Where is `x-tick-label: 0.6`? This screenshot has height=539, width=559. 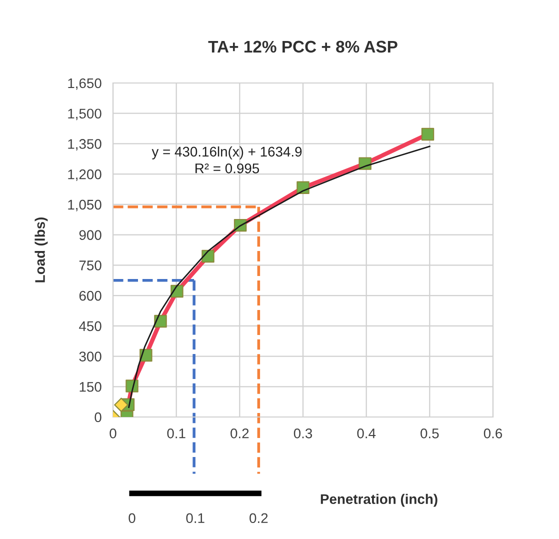 x-tick-label: 0.6 is located at coordinates (493, 433).